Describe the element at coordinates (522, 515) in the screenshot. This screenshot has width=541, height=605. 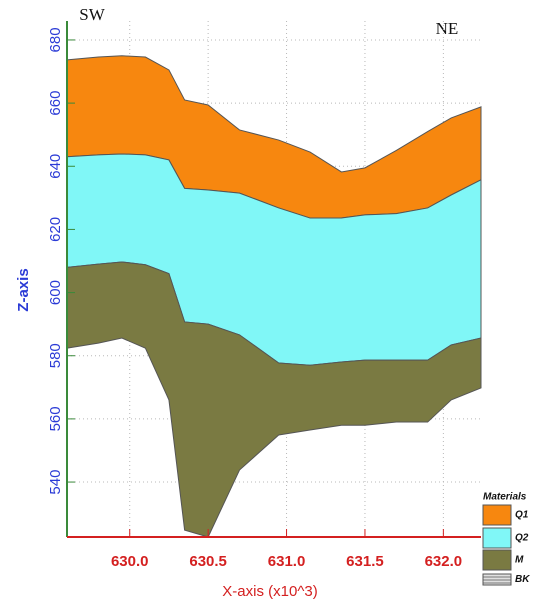
I see `legend-label: Q1` at that location.